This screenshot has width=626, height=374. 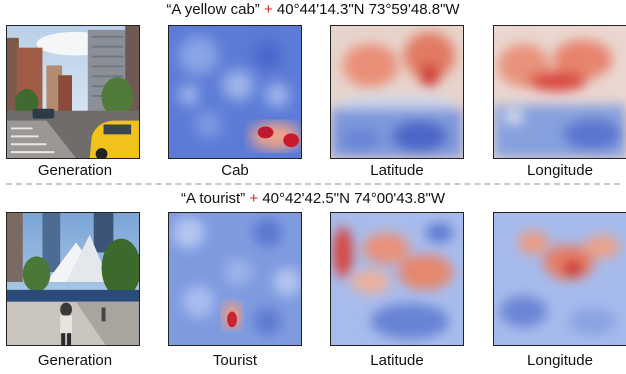 I want to click on heatmap-cab, so click(x=235, y=92).